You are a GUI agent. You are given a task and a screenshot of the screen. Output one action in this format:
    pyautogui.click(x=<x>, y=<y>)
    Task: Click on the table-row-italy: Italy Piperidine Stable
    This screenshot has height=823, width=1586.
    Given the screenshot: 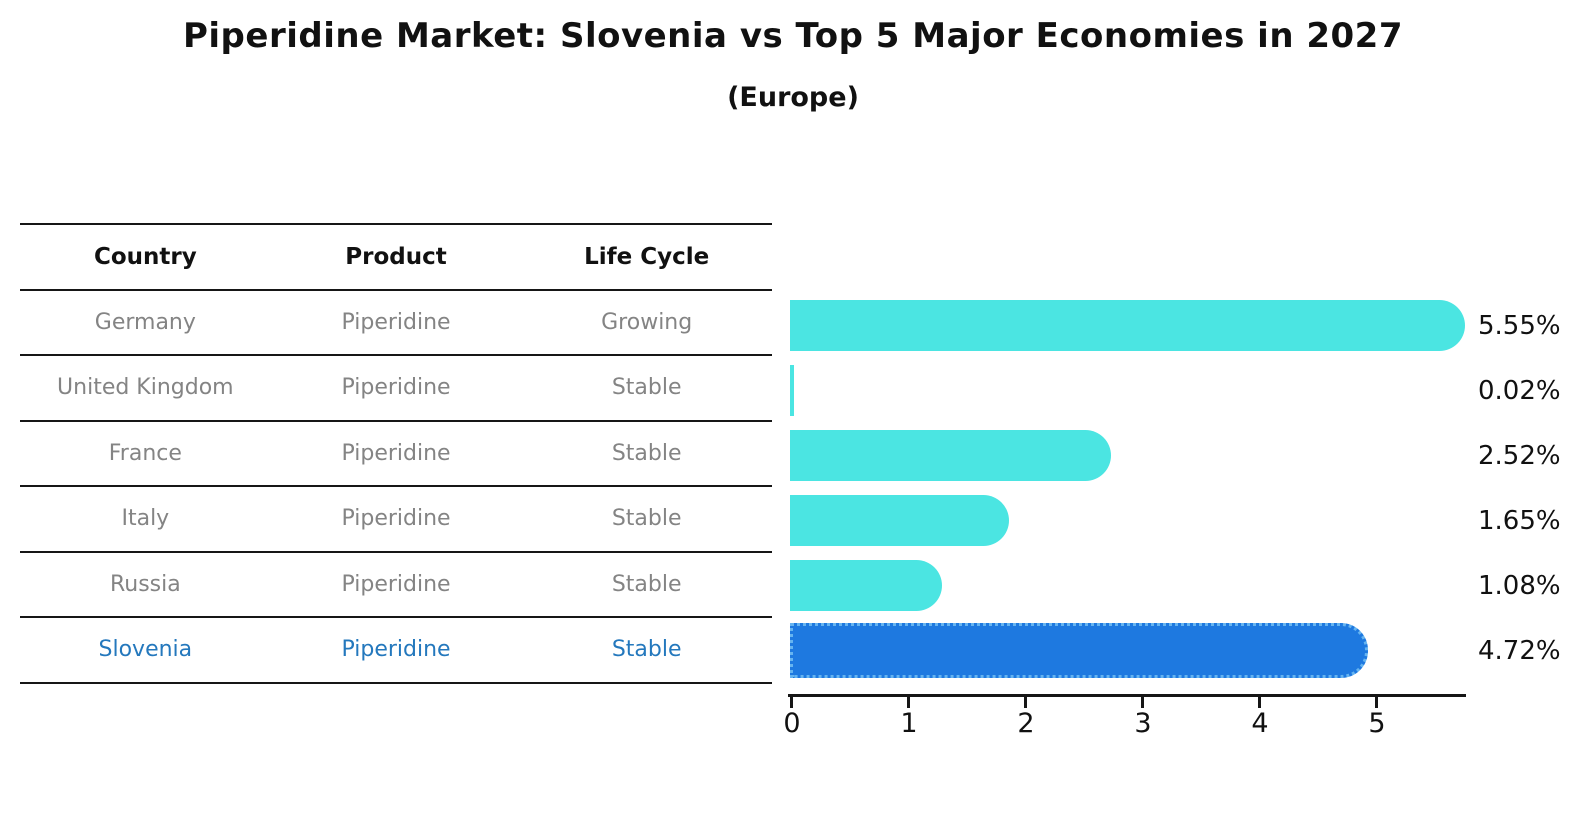 What is the action you would take?
    pyautogui.click(x=396, y=520)
    